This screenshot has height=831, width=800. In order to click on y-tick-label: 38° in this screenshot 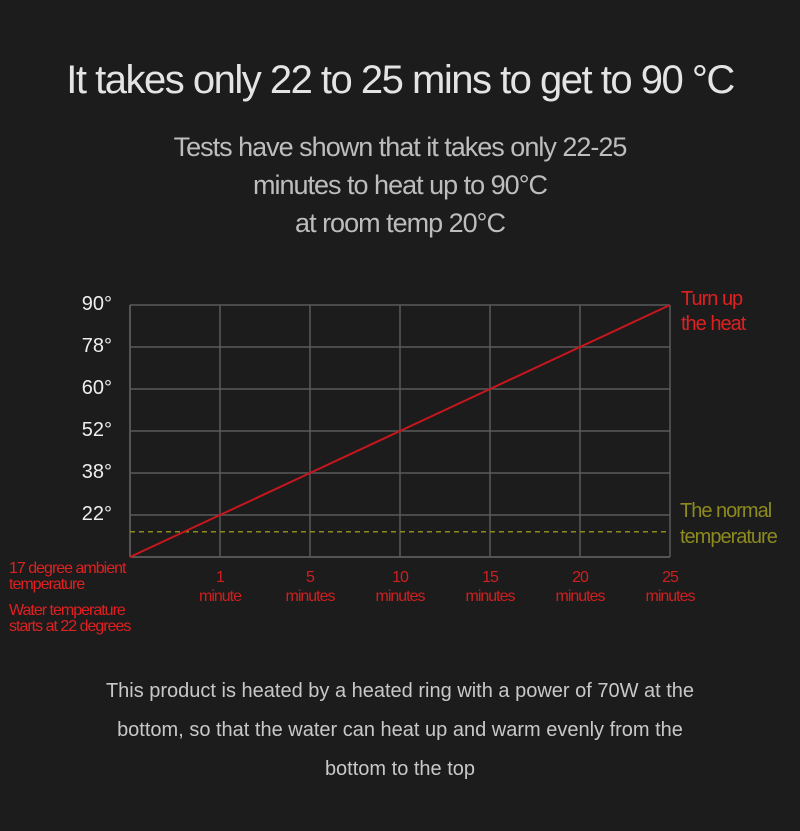, I will do `click(96, 472)`.